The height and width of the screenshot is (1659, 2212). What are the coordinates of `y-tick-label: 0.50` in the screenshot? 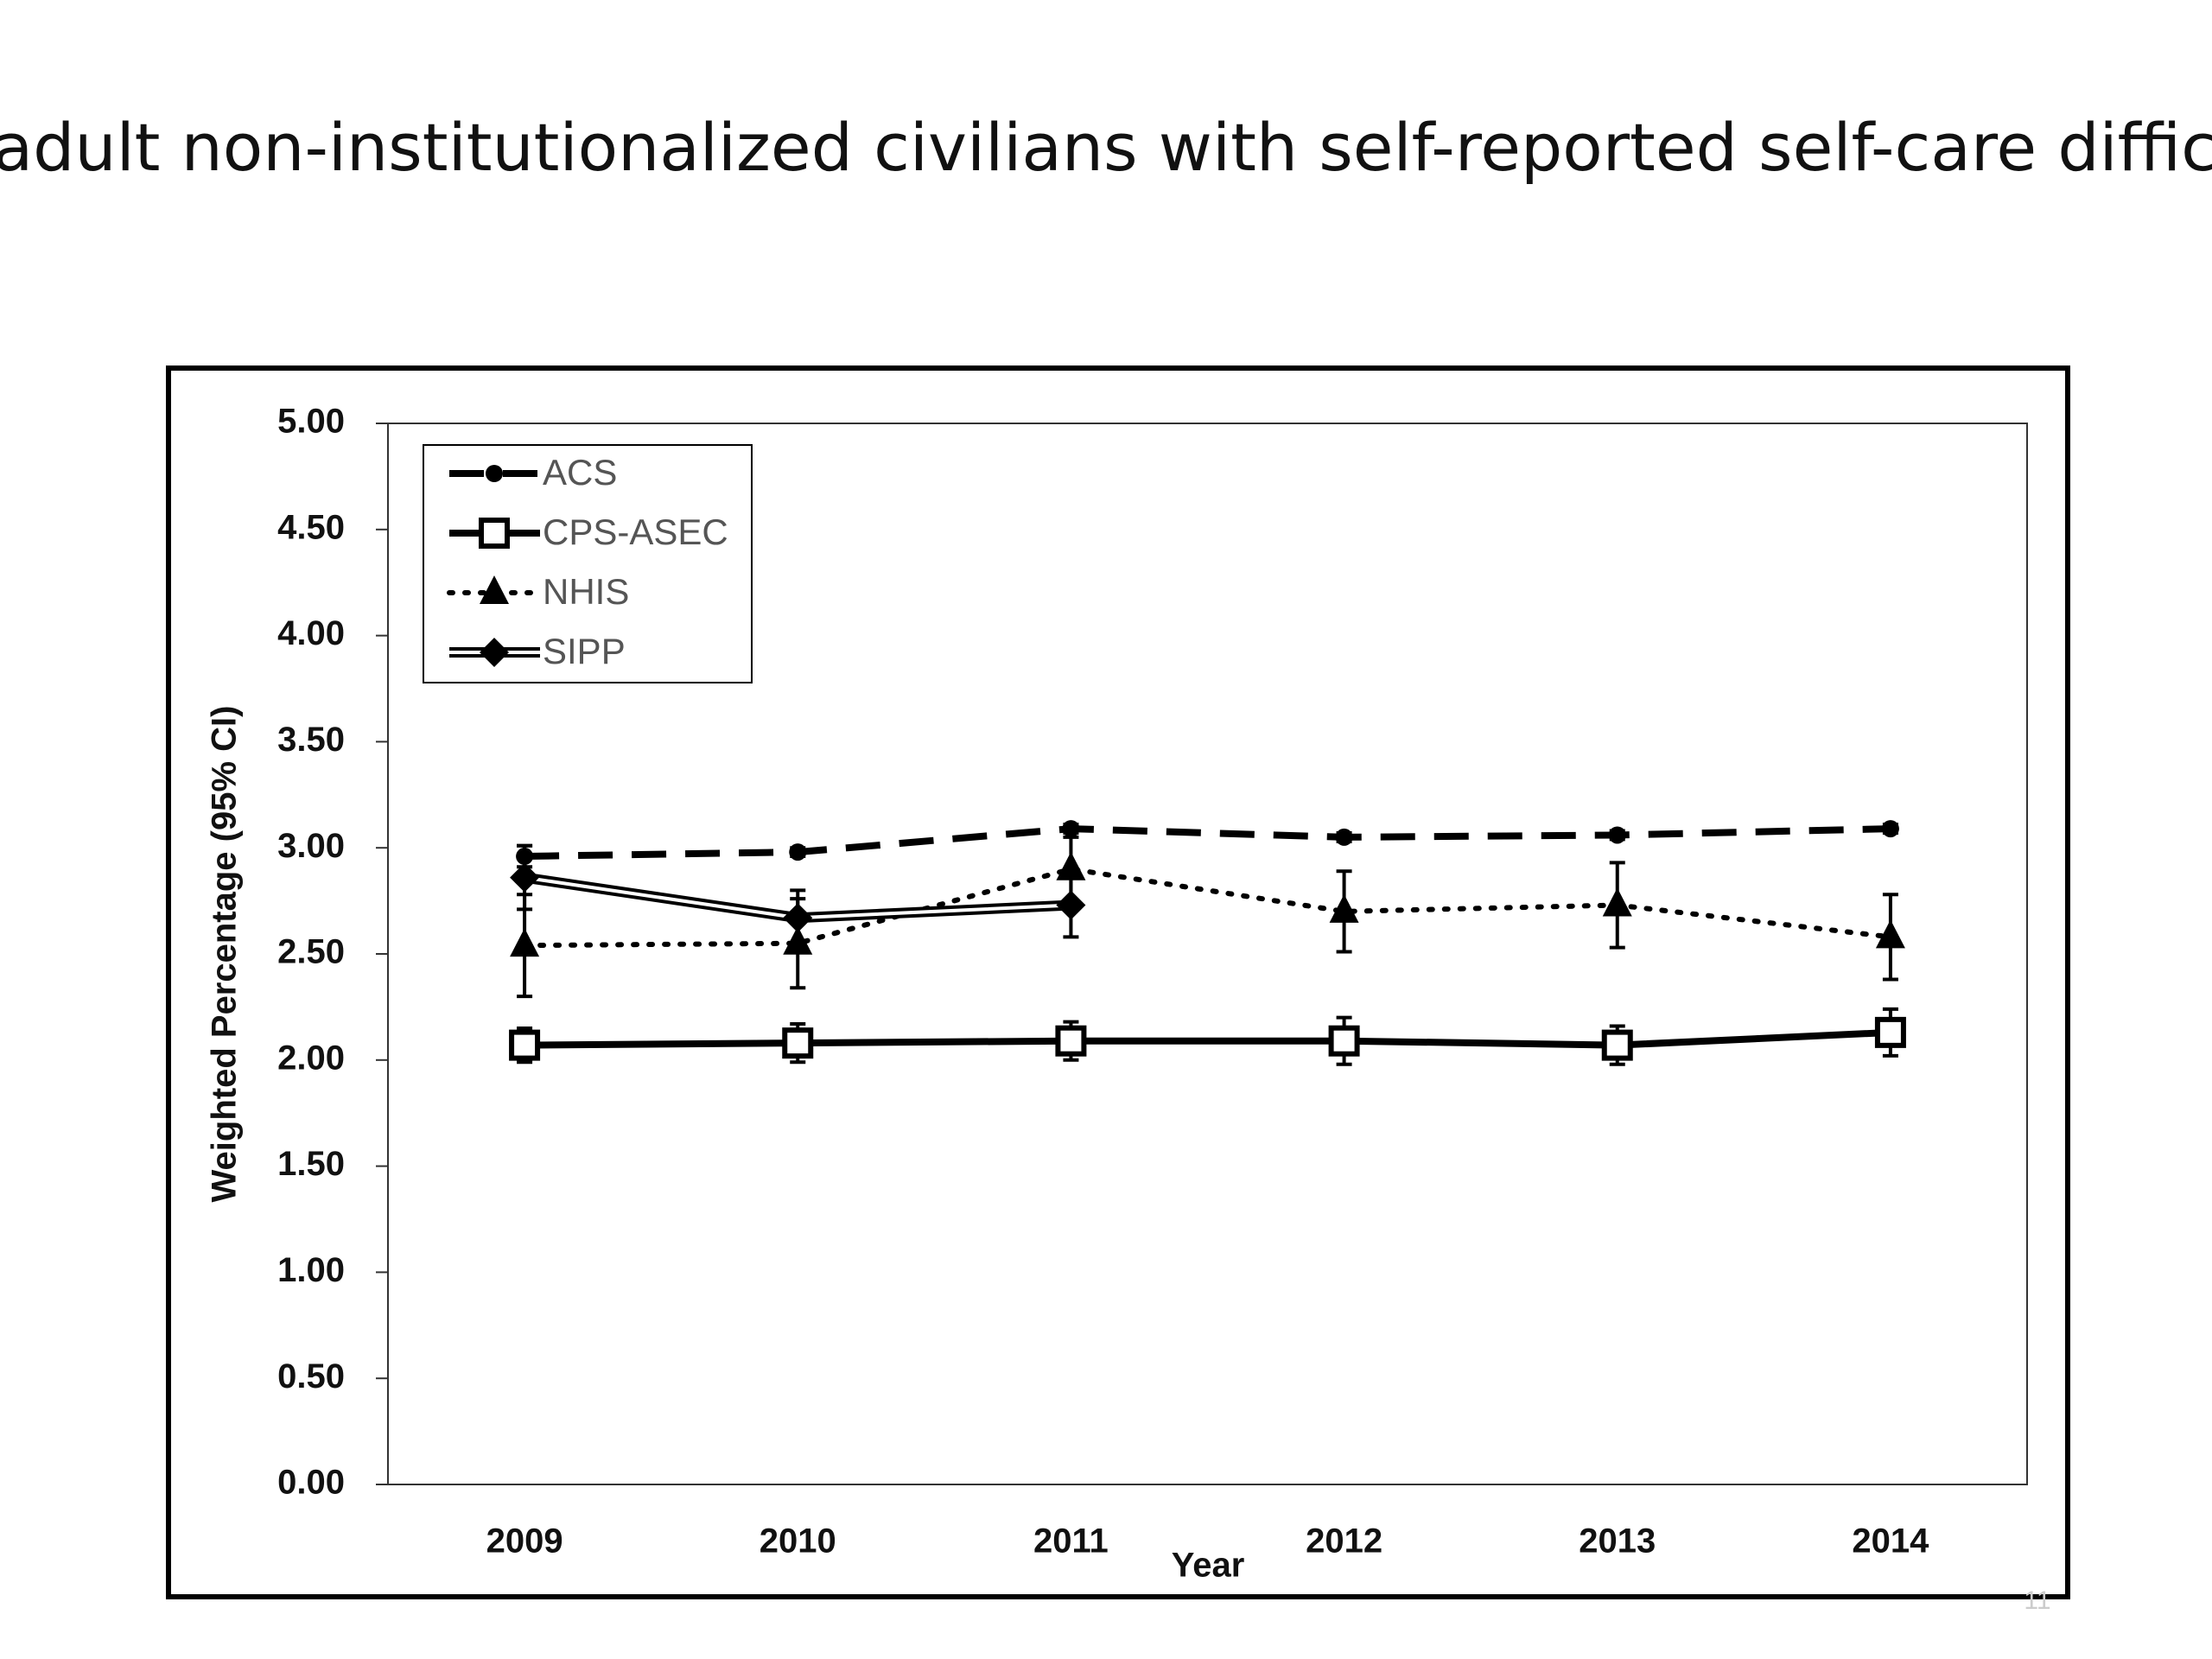 It's located at (311, 1376).